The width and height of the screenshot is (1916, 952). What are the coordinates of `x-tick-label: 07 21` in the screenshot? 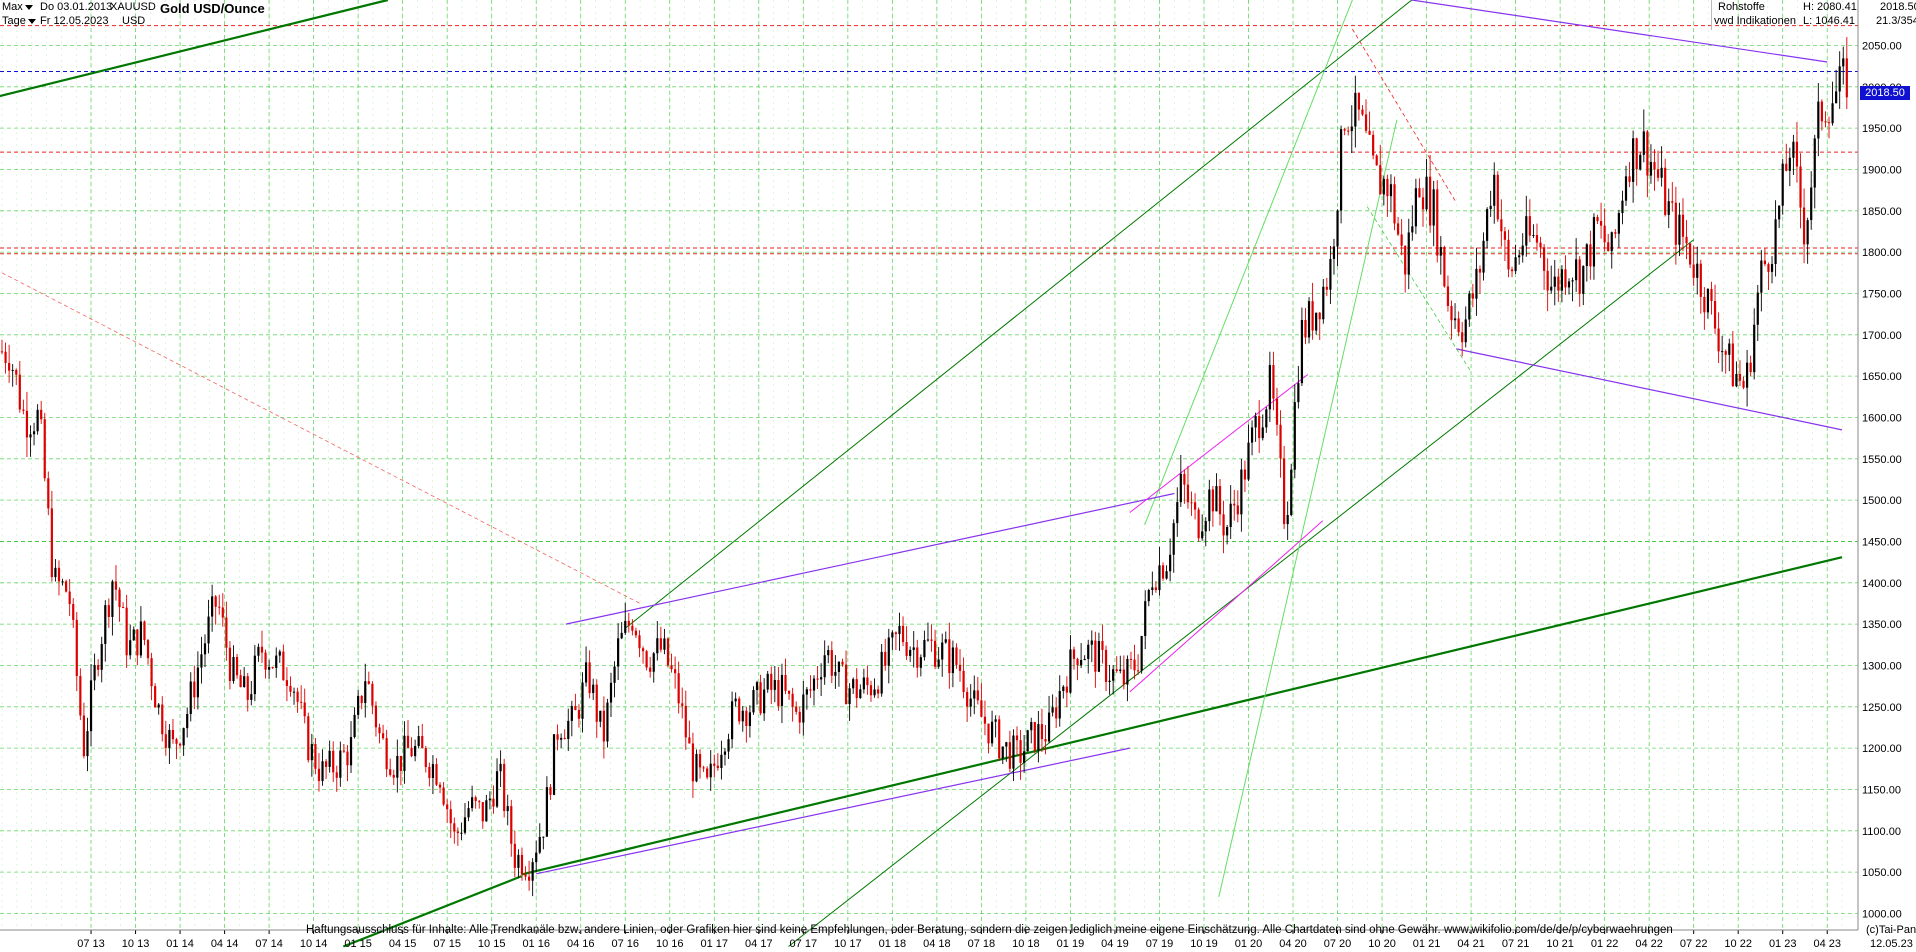 It's located at (1516, 944).